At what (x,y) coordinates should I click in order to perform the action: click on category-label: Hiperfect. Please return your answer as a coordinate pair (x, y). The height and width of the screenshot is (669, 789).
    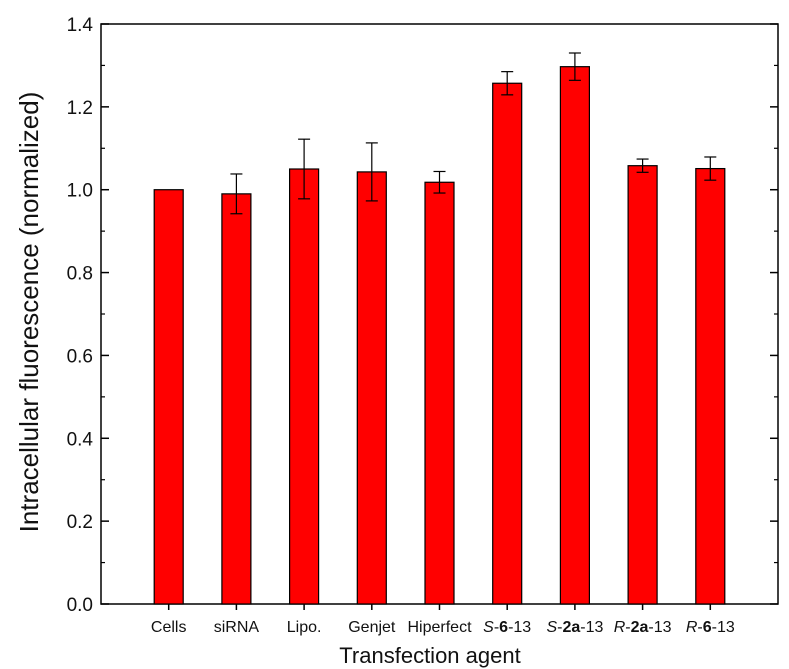
    Looking at the image, I should click on (439, 627).